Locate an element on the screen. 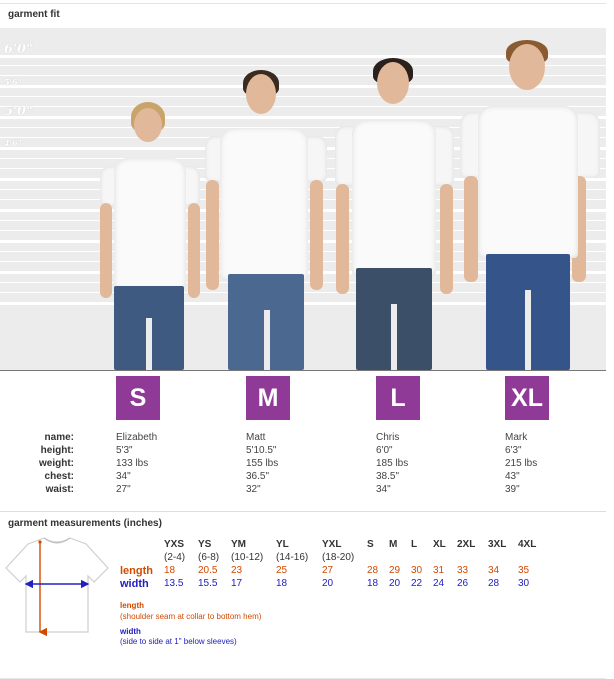  height-label-5ft: 5'0" is located at coordinates (18, 111).